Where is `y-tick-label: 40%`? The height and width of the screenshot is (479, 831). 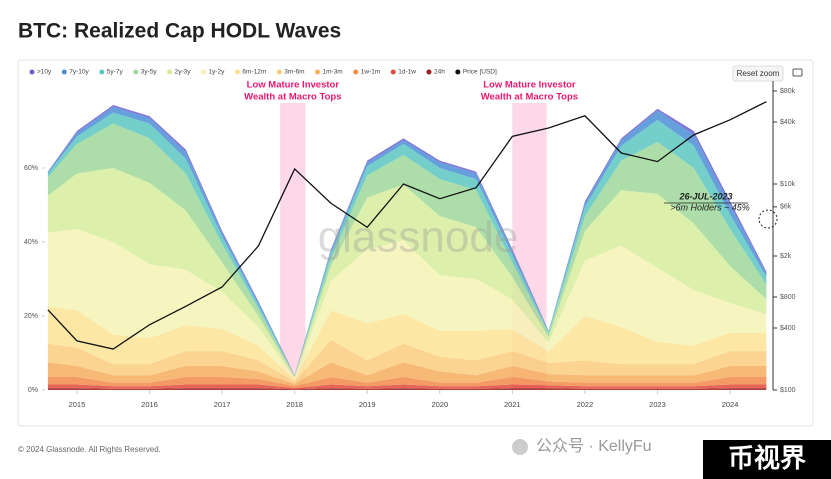 y-tick-label: 40% is located at coordinates (31, 242).